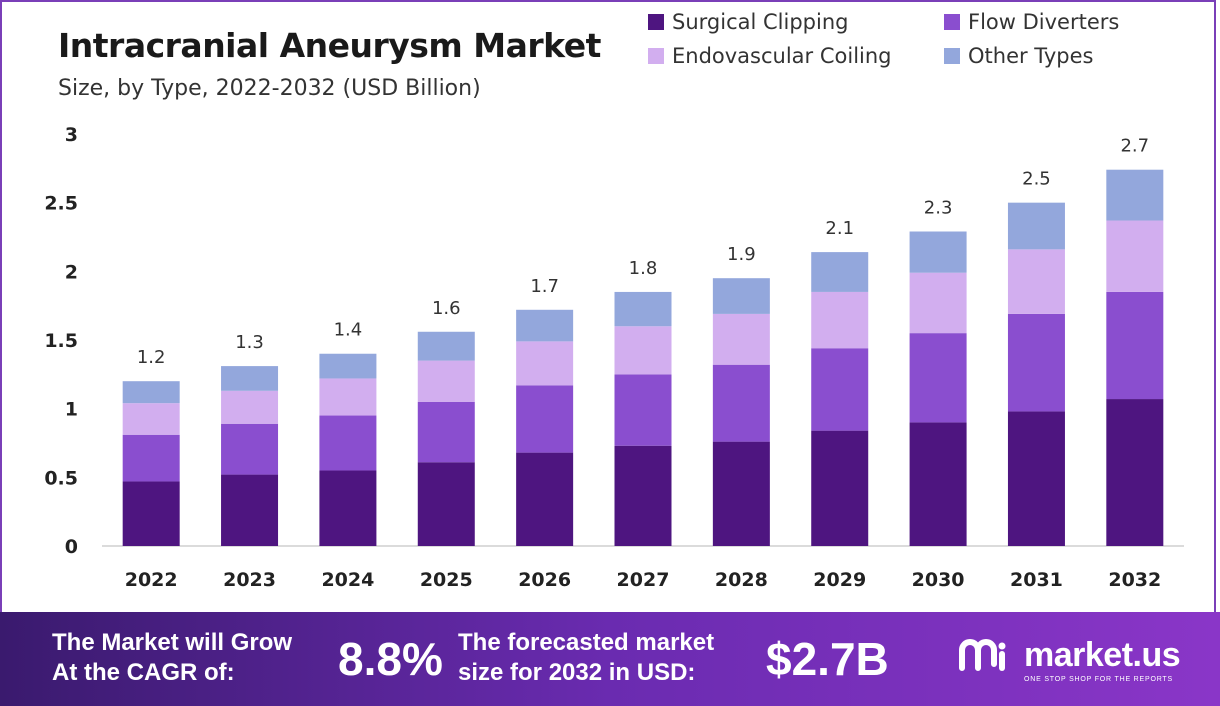 The image size is (1220, 706). Describe the element at coordinates (61, 204) in the screenshot. I see `y-tick-label: 2.5` at that location.